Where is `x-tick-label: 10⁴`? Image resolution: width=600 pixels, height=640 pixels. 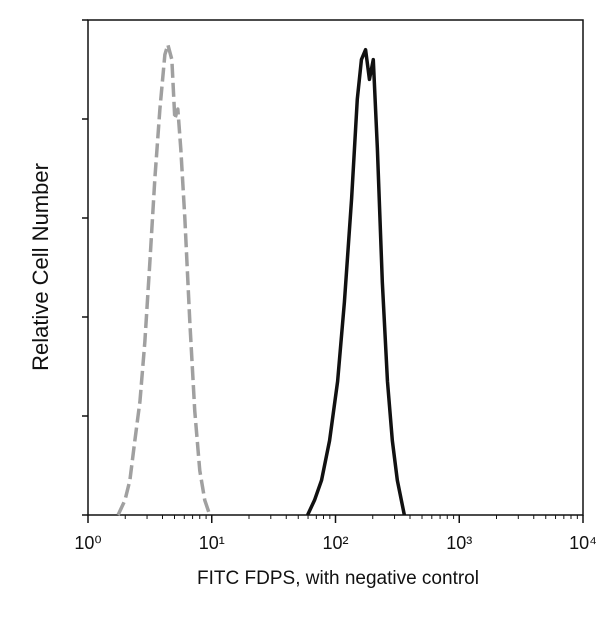
x-tick-label: 10⁴ is located at coordinates (583, 543).